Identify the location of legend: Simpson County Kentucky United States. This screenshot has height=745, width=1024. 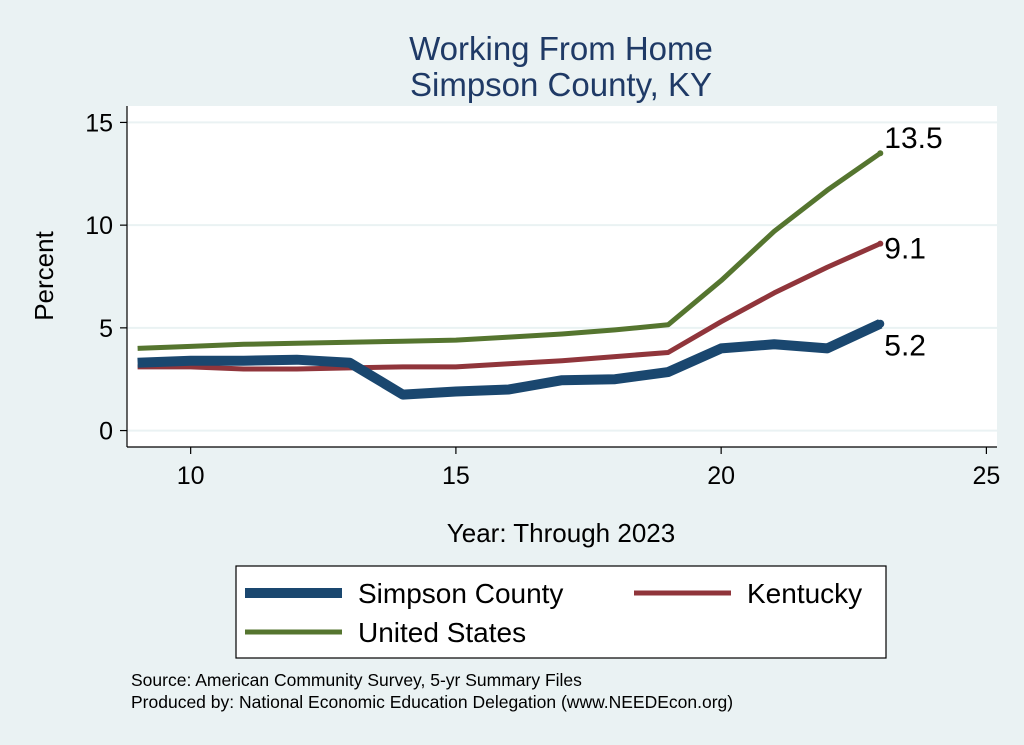
(553, 613).